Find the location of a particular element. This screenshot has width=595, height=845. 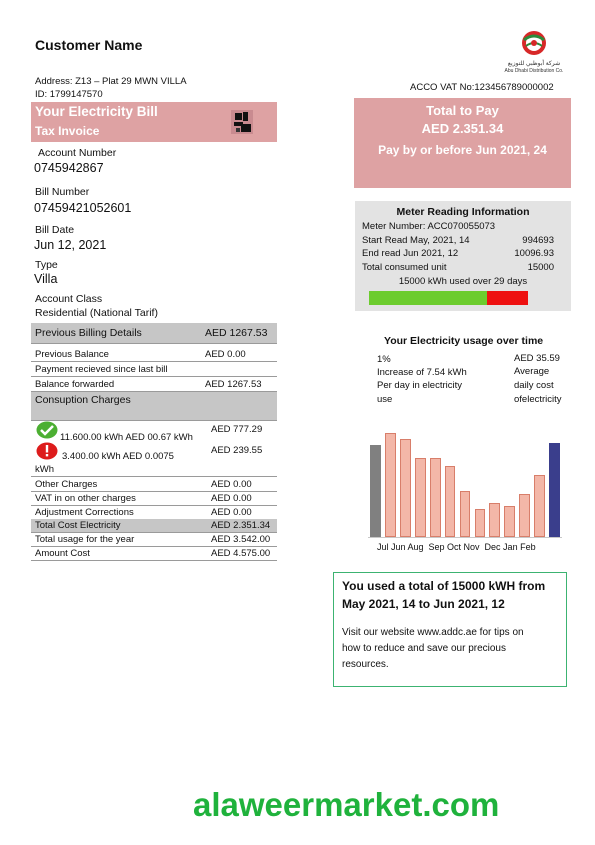

avg-line-3: ofelectricity is located at coordinates (538, 399).